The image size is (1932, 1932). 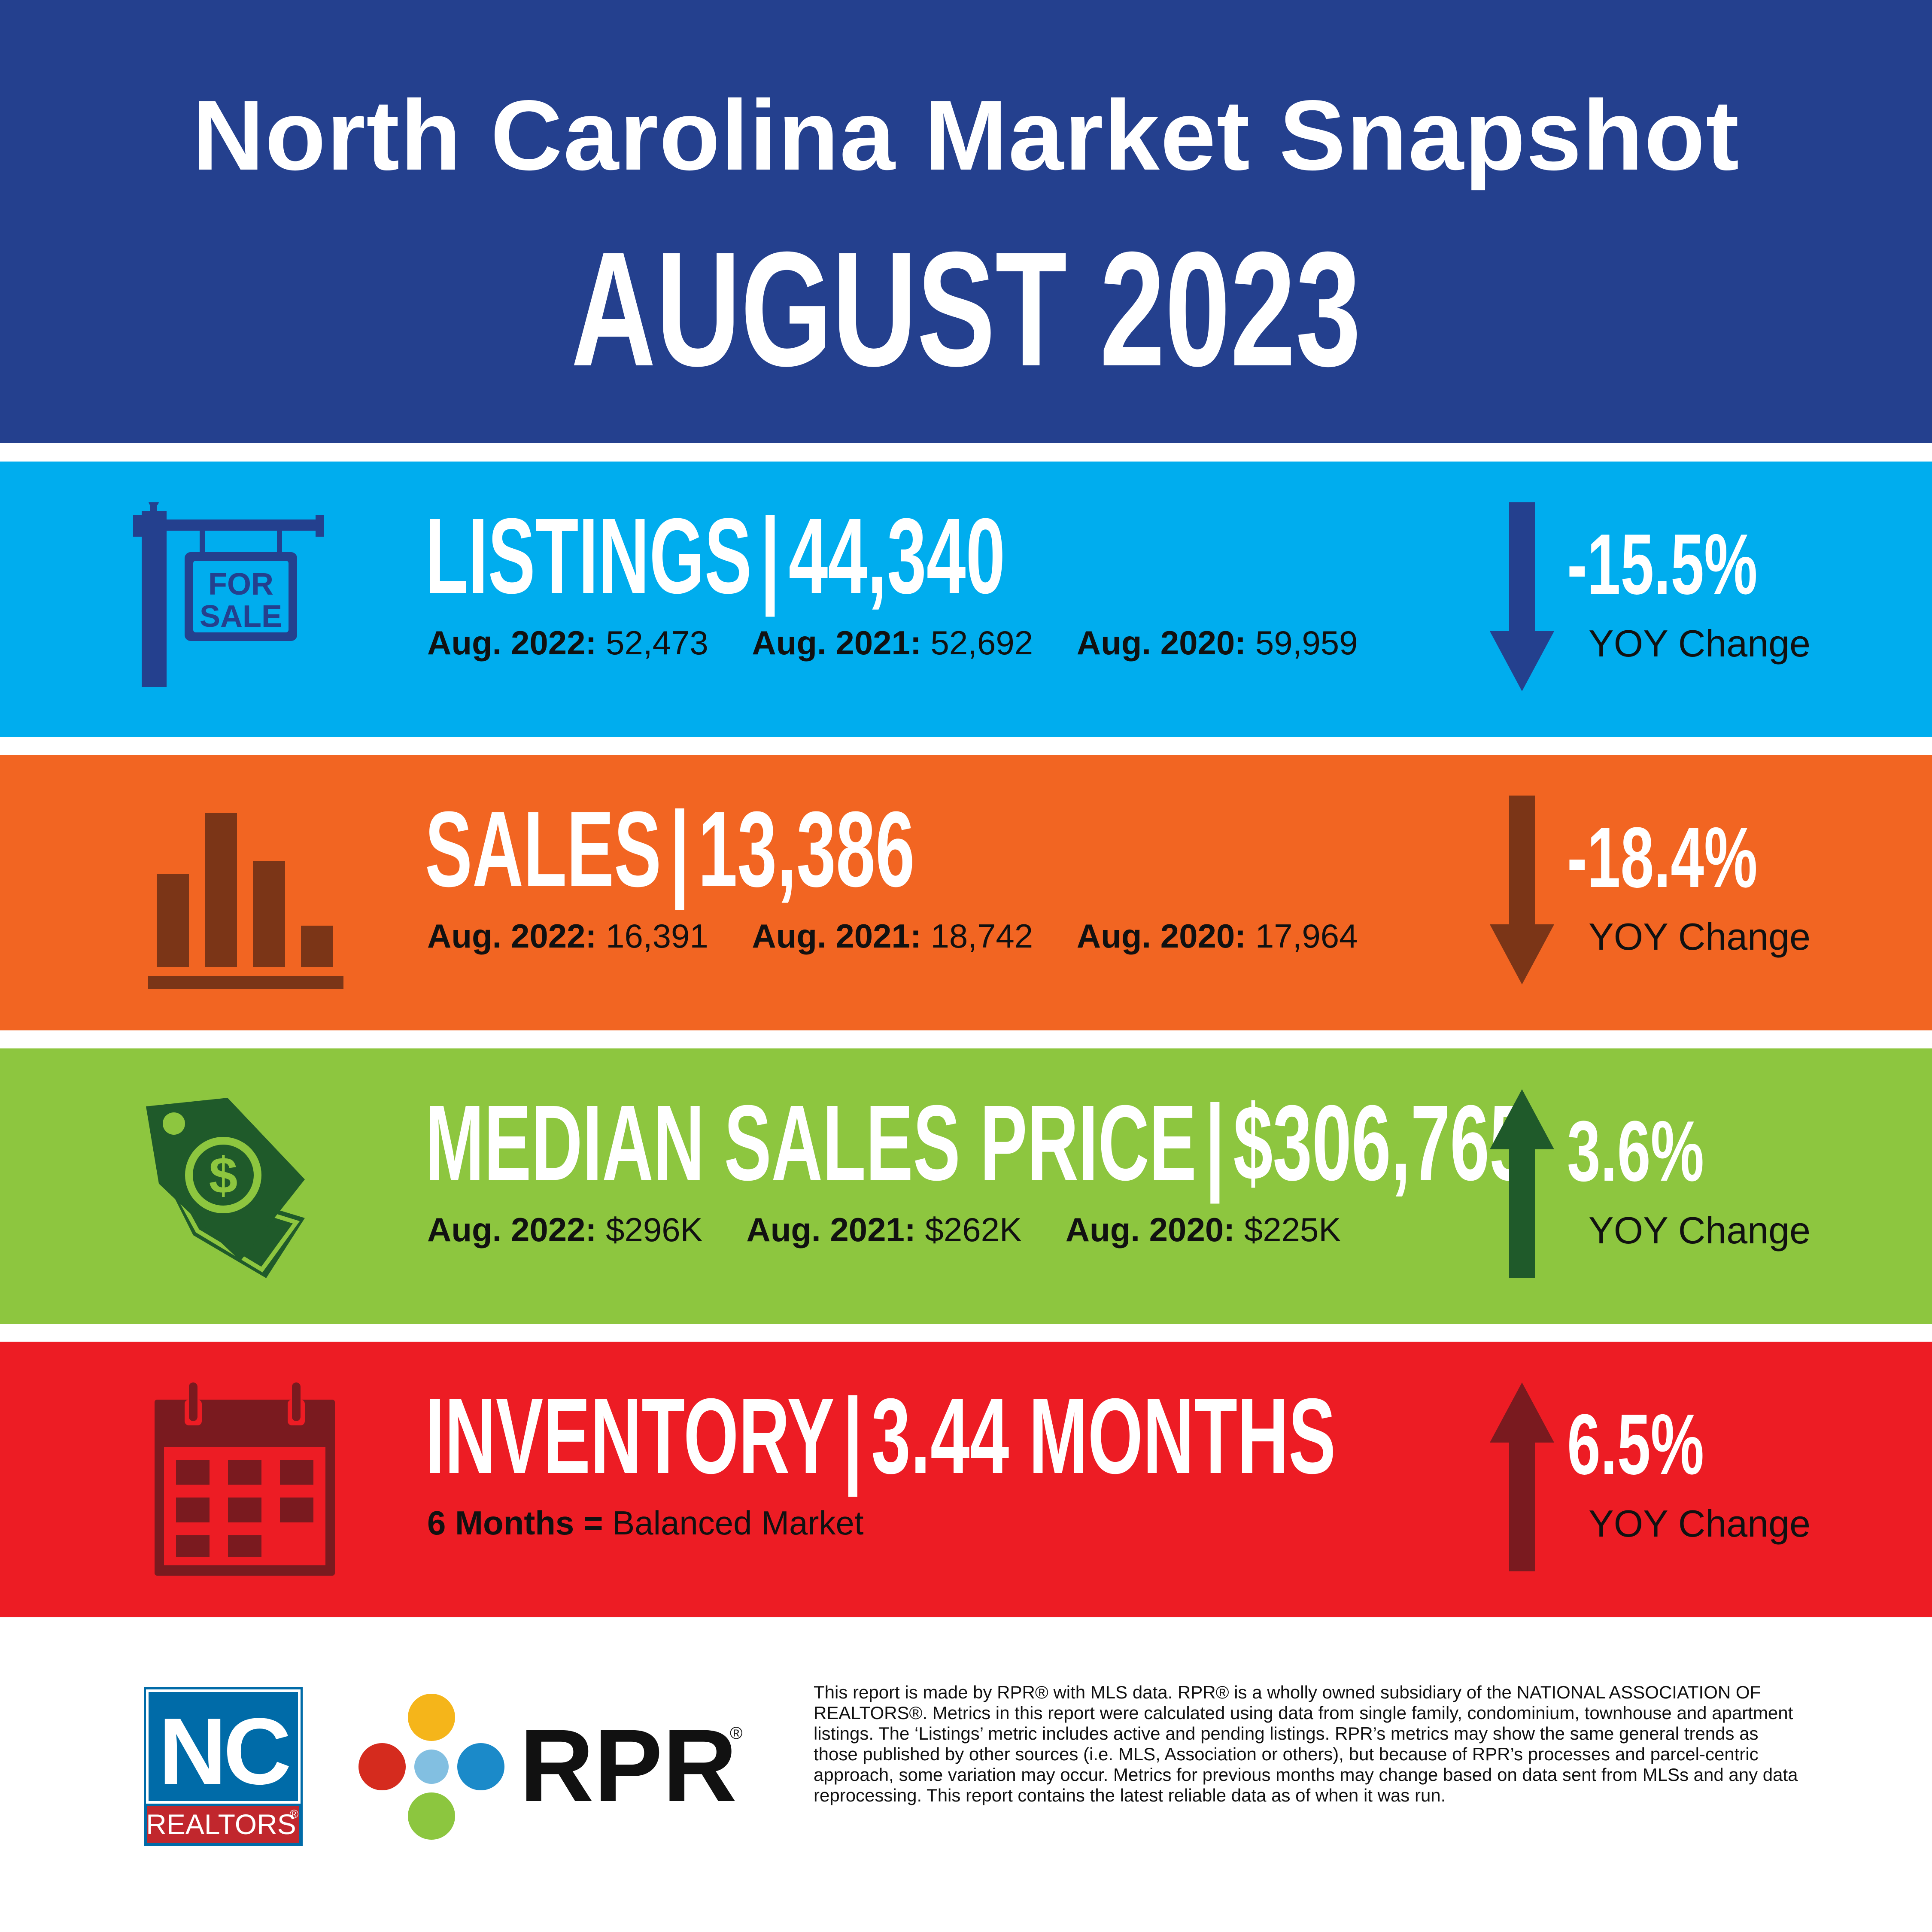 What do you see at coordinates (543, 849) in the screenshot?
I see `sales-label: SALES` at bounding box center [543, 849].